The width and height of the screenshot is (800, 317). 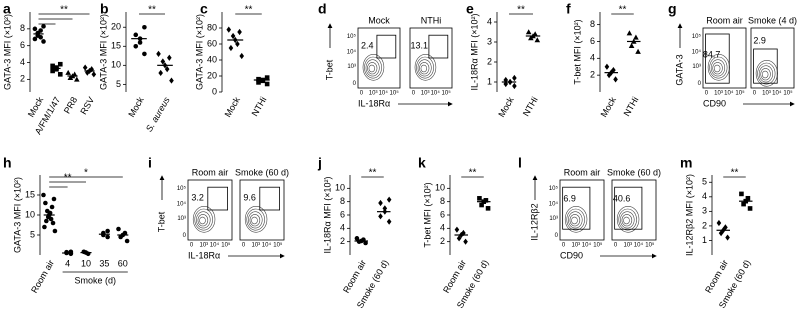 What do you see at coordinates (534, 221) in the screenshot?
I see `y-axis-label: IL-12Rβ2` at bounding box center [534, 221].